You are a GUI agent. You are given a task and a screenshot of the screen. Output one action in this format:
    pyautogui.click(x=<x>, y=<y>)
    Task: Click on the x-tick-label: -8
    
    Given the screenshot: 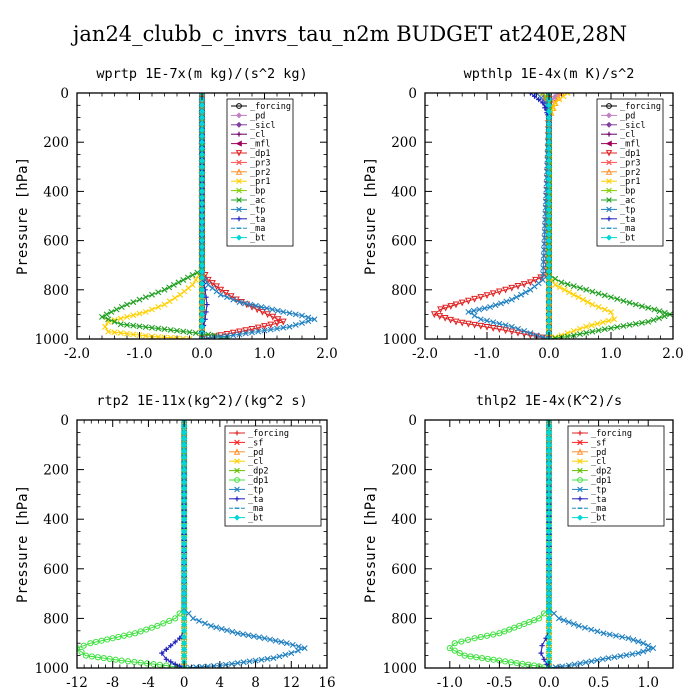 What is the action you would take?
    pyautogui.click(x=112, y=683)
    